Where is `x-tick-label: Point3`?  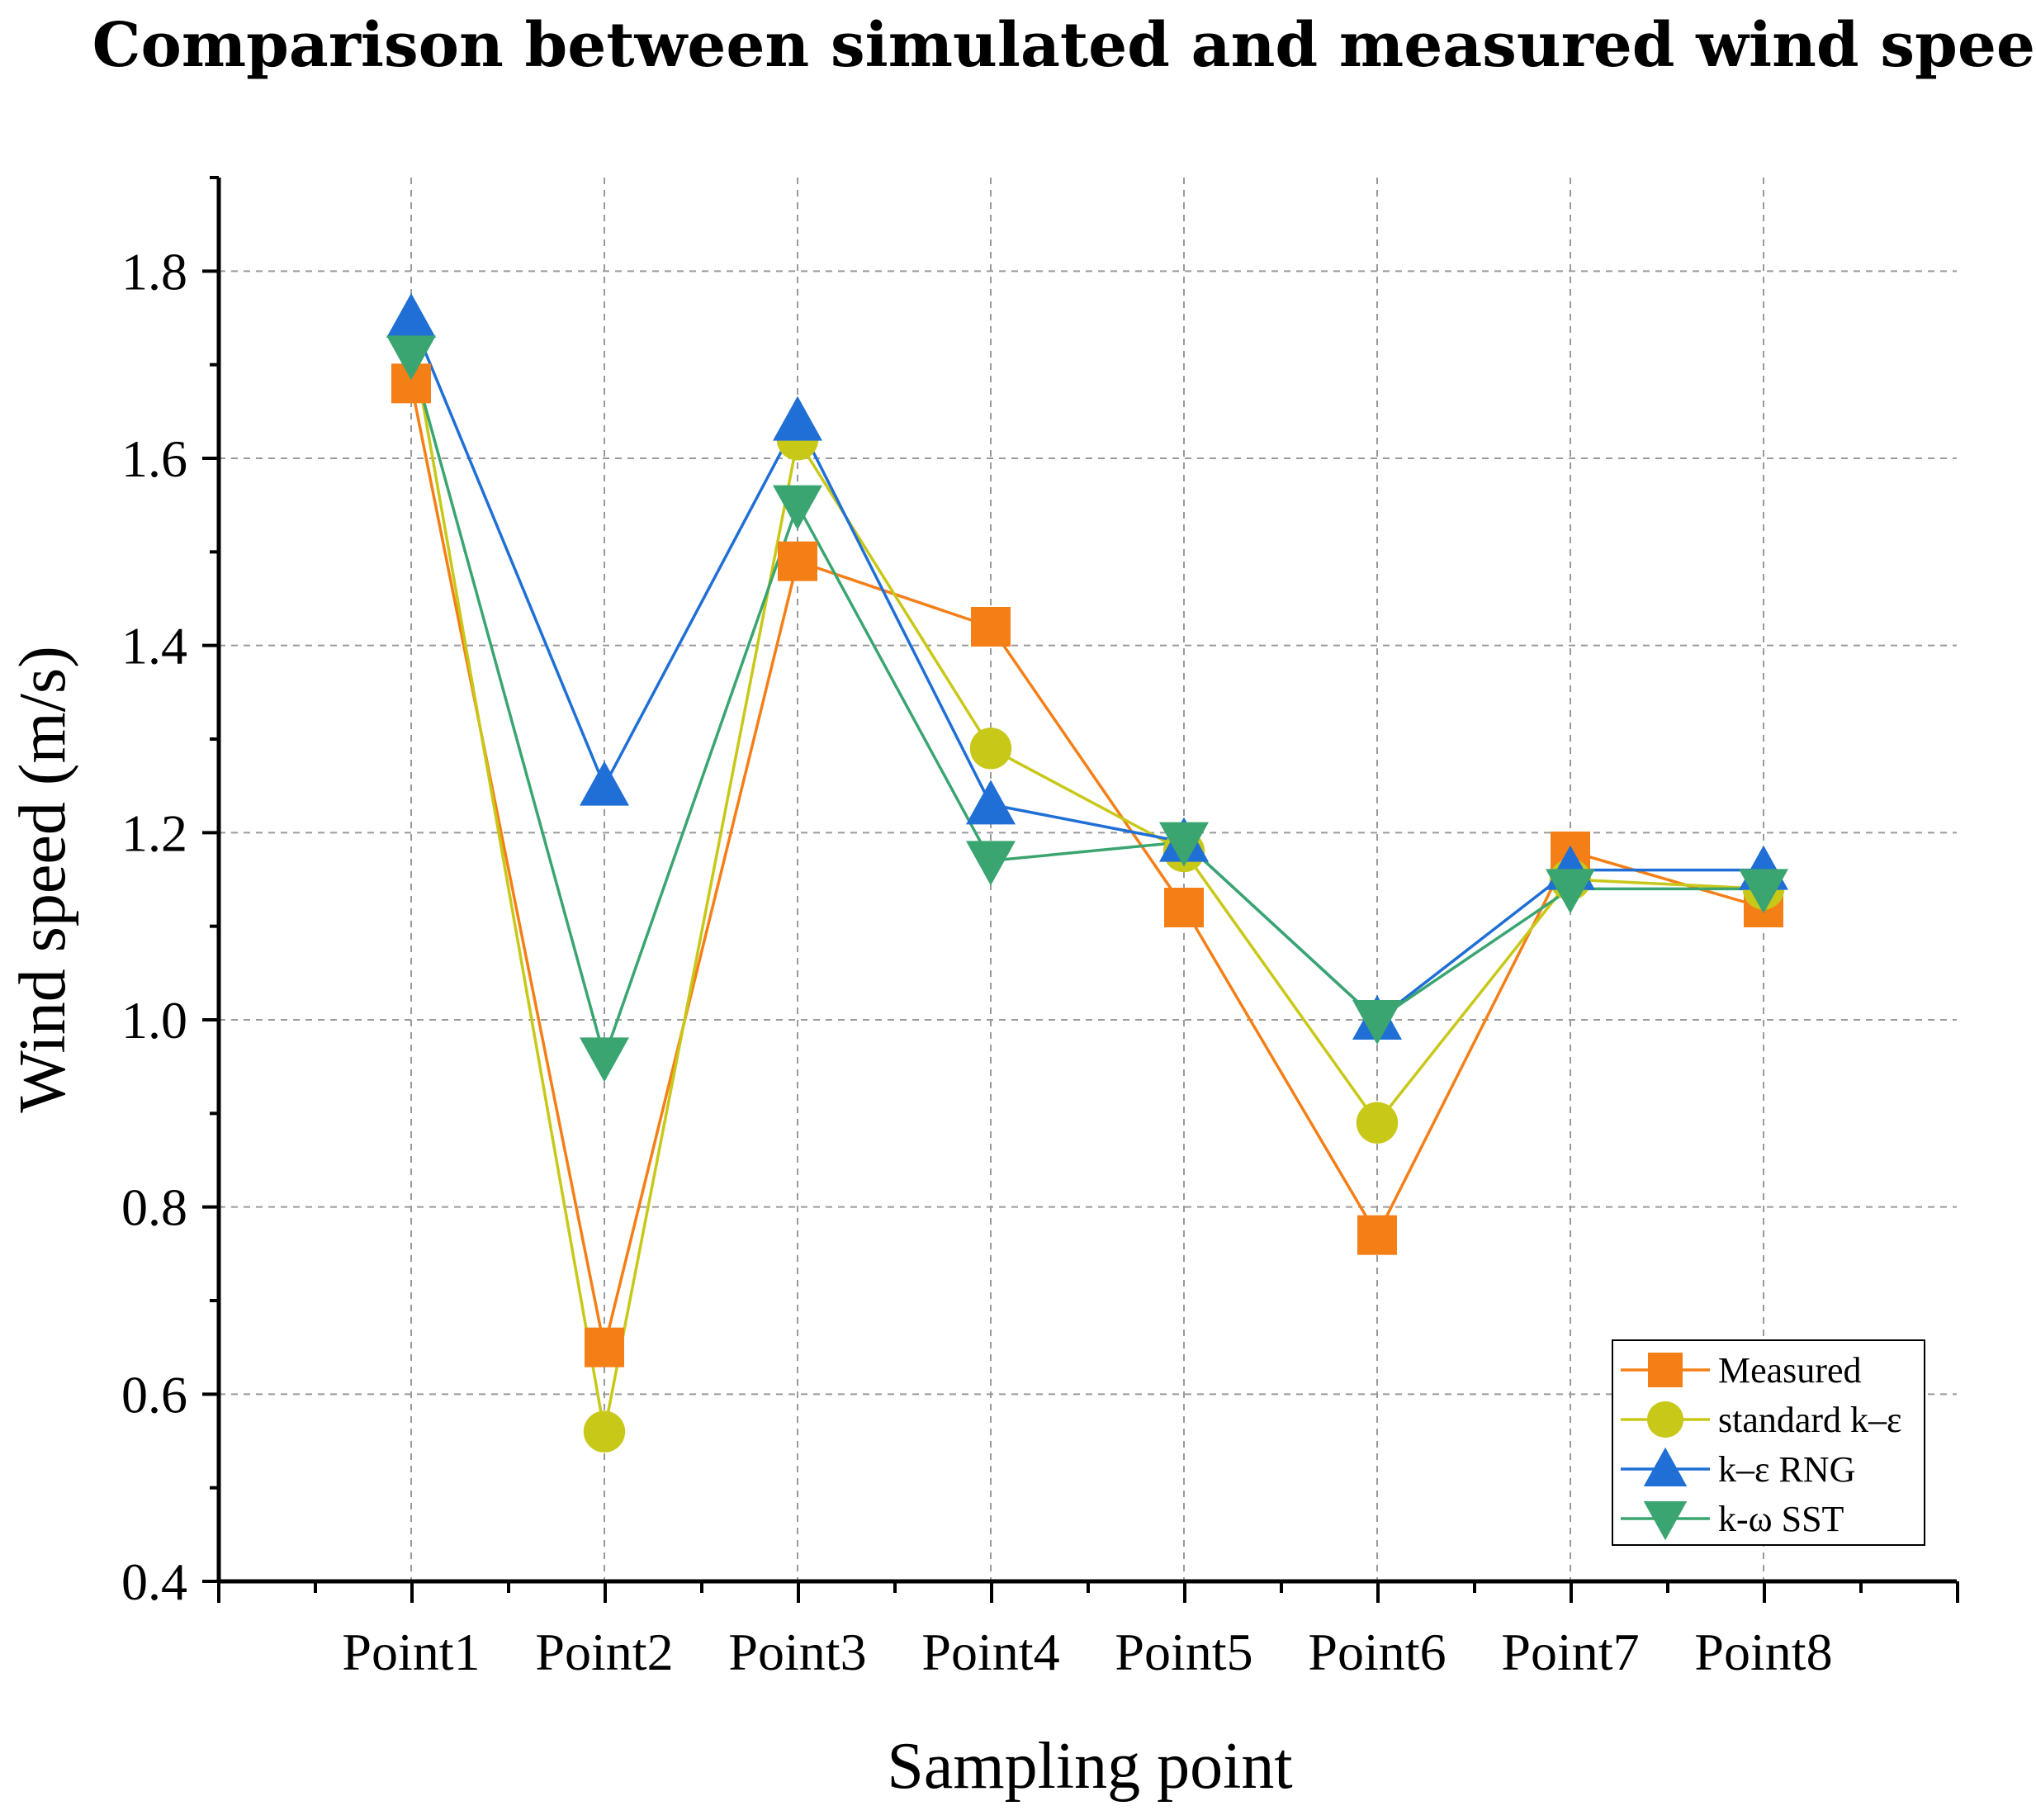
x-tick-label: Point3 is located at coordinates (797, 1652).